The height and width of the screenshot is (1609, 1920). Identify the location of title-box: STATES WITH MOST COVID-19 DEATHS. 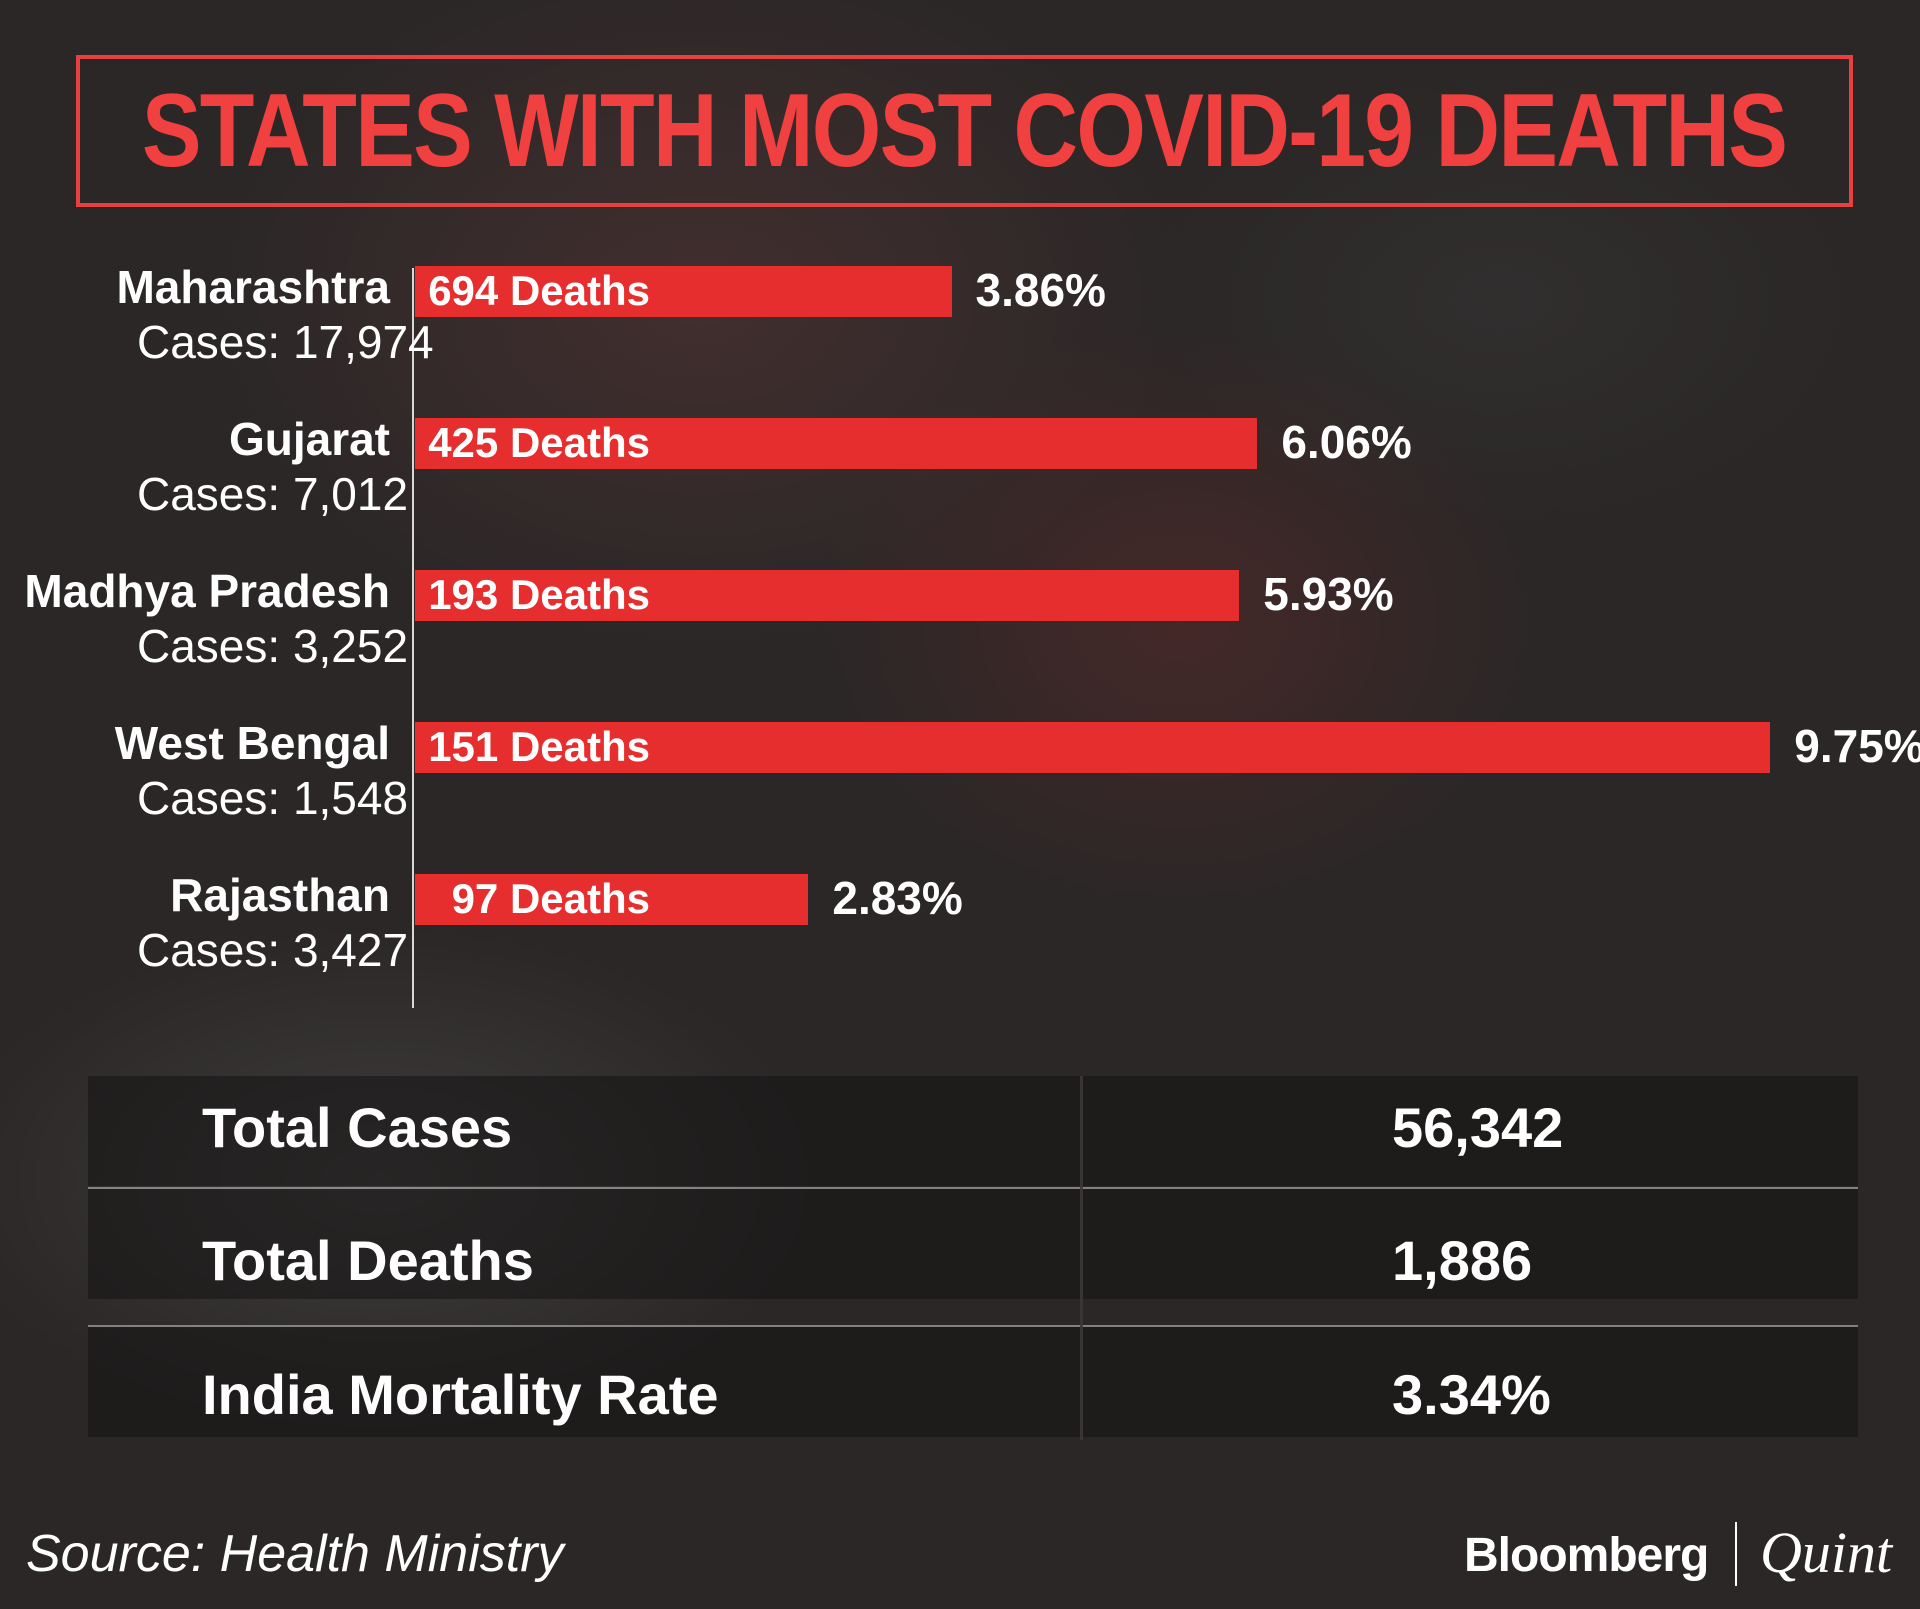
(964, 131).